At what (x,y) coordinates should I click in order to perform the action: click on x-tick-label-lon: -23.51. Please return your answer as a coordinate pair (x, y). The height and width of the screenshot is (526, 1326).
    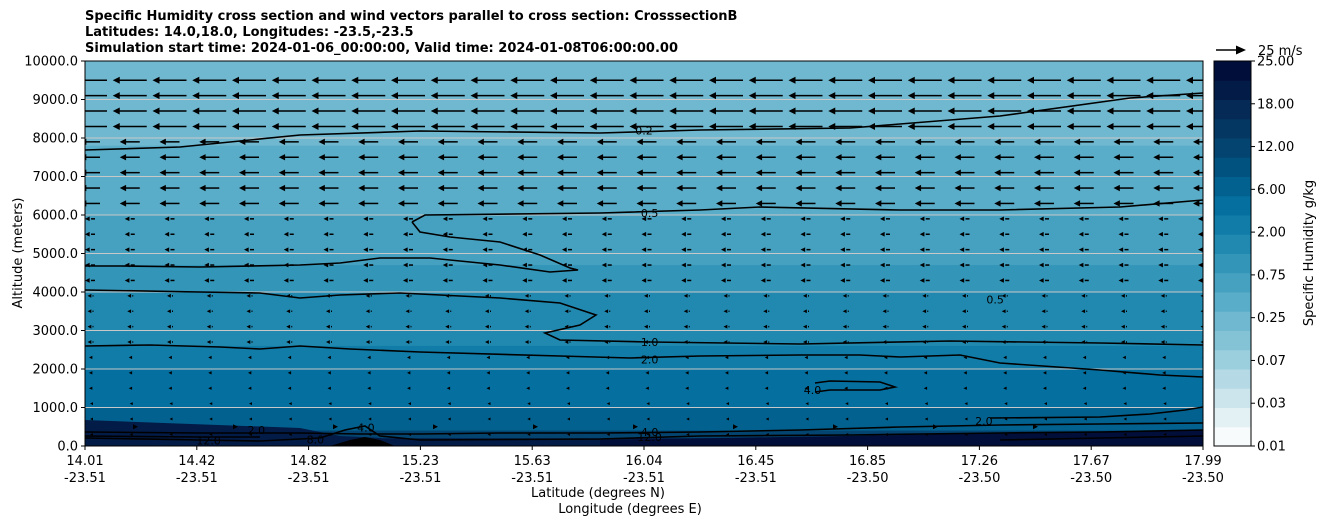
    Looking at the image, I should click on (532, 478).